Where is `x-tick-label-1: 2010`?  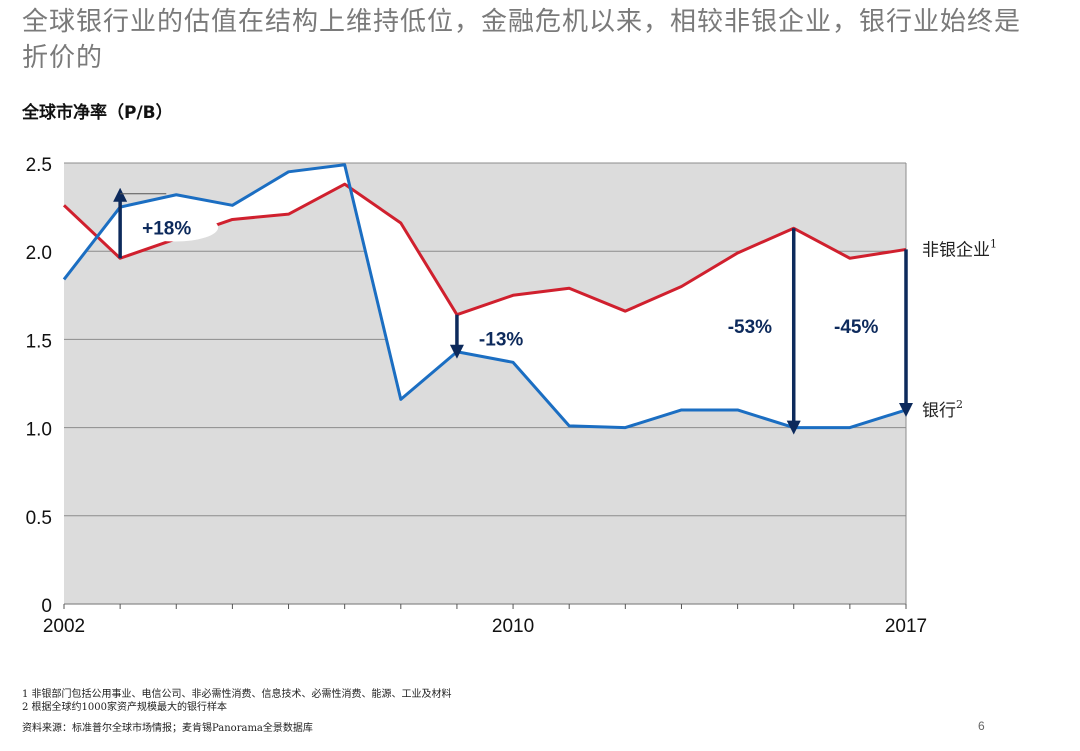 x-tick-label-1: 2010 is located at coordinates (513, 626).